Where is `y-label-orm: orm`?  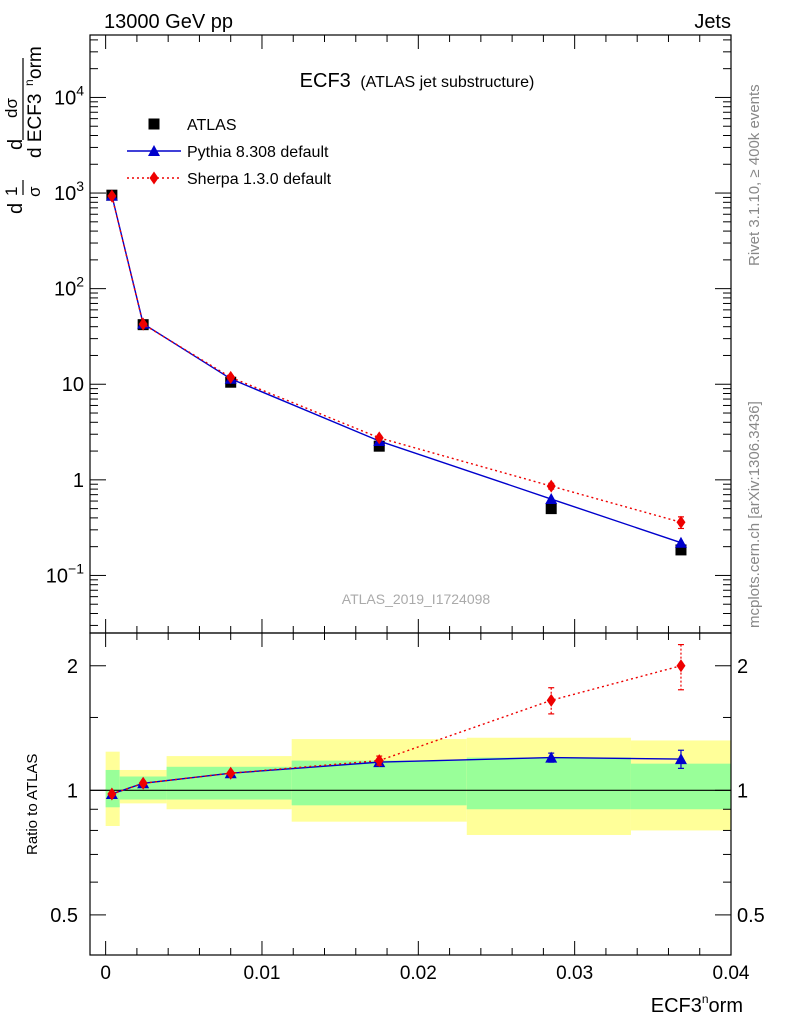 y-label-orm: orm is located at coordinates (35, 62).